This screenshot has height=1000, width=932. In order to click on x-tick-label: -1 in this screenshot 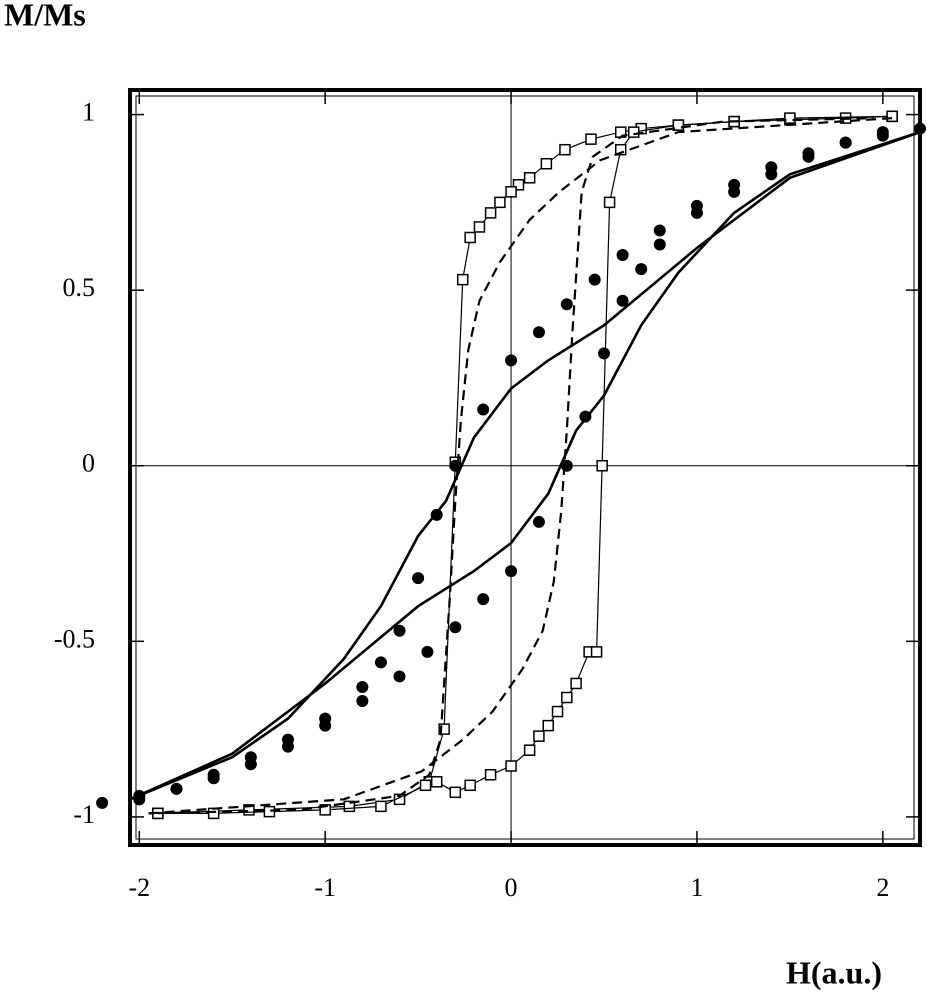, I will do `click(325, 887)`.